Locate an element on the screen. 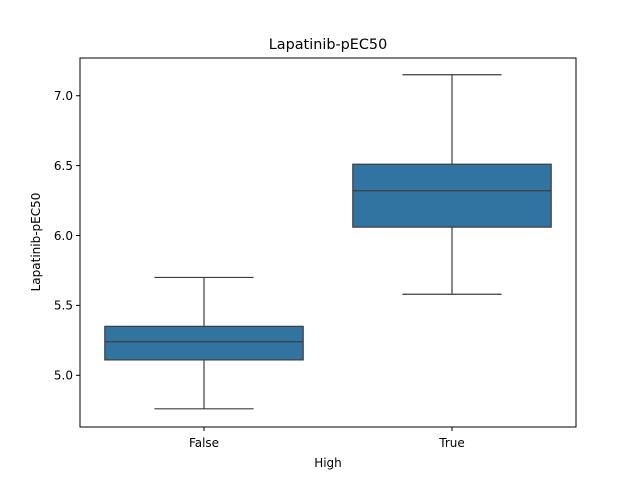 This screenshot has height=484, width=640. y-tick-label: 7.0 is located at coordinates (63, 96).